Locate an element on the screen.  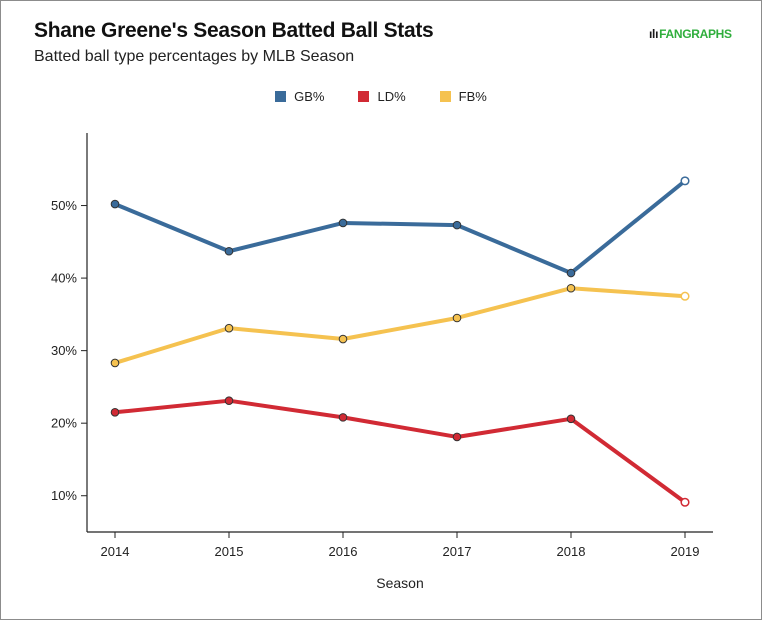
logo-text: FANGRAPHS is located at coordinates (695, 34).